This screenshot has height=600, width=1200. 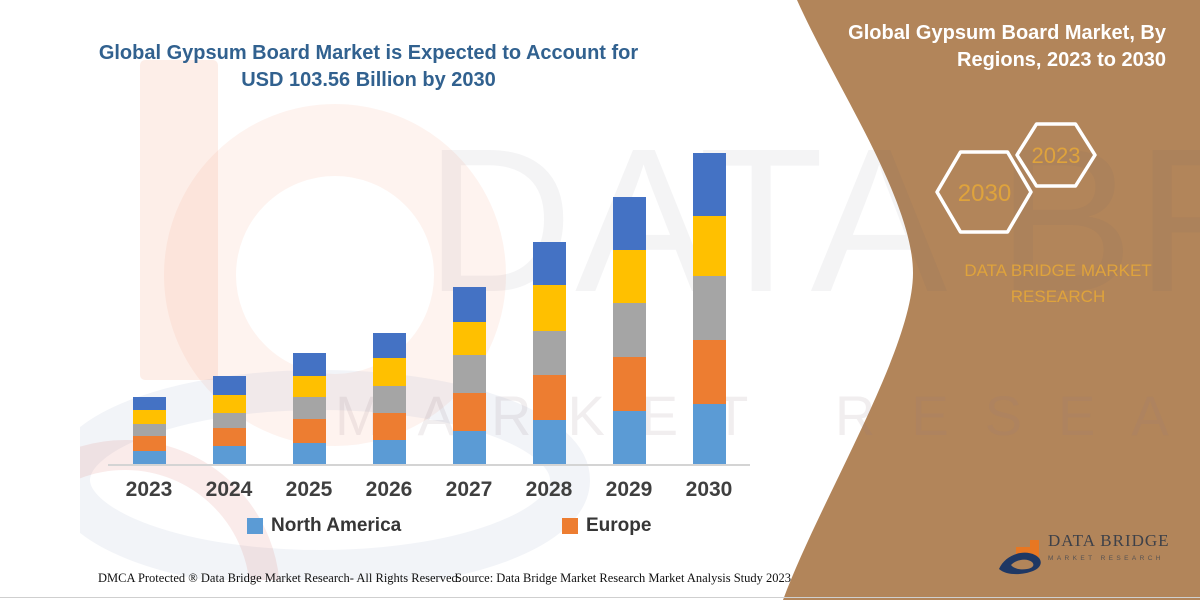 What do you see at coordinates (1058, 296) in the screenshot?
I see `brand-line-2: RESEARCH` at bounding box center [1058, 296].